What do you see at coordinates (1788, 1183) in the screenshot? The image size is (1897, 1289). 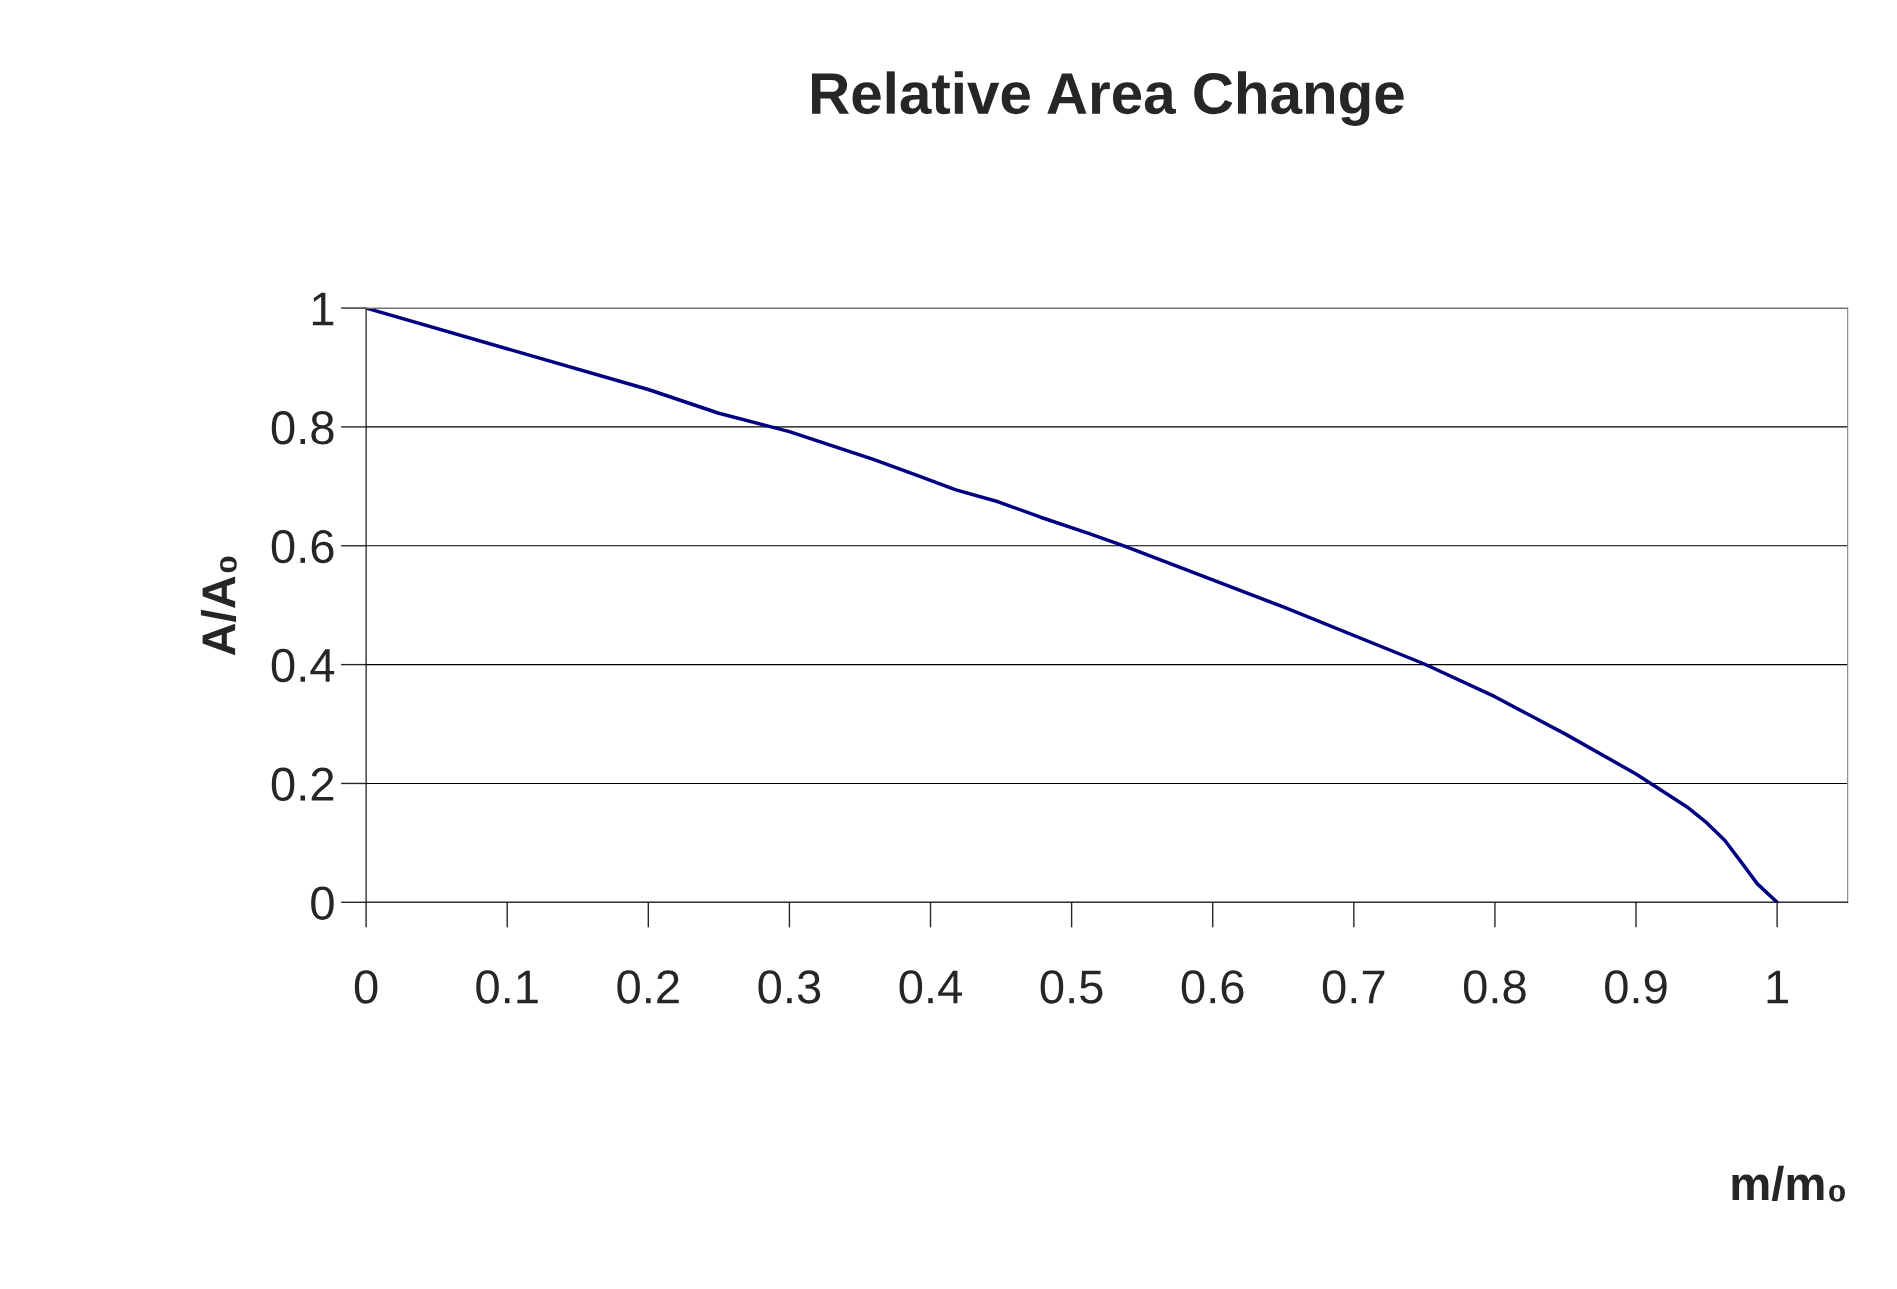 I see `x-axis-title: m/m₀` at bounding box center [1788, 1183].